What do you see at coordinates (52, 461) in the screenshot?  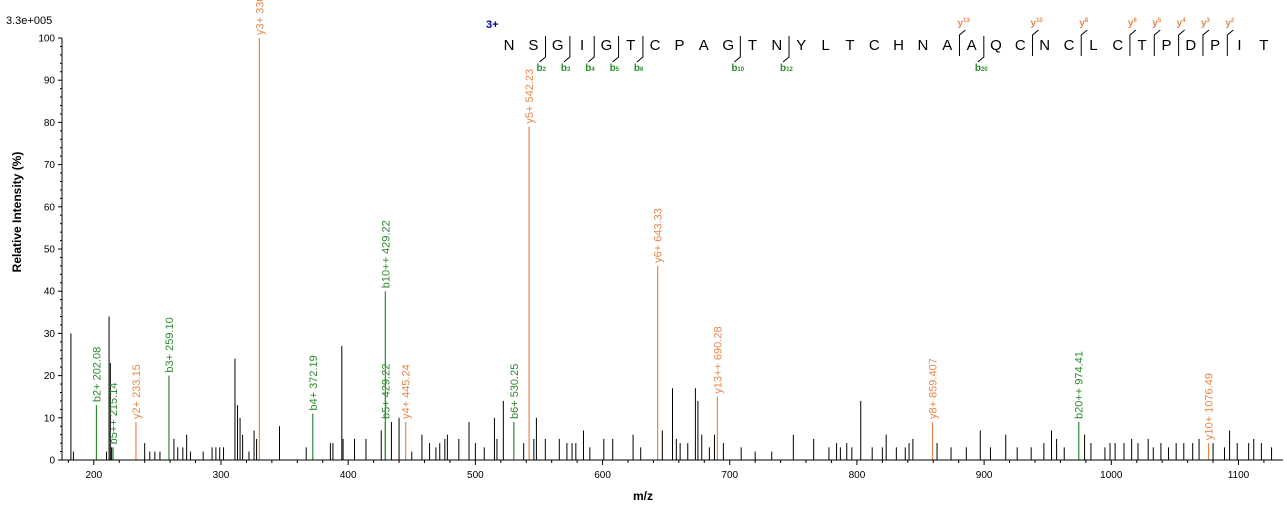 I see `y-tick-label: 0` at bounding box center [52, 461].